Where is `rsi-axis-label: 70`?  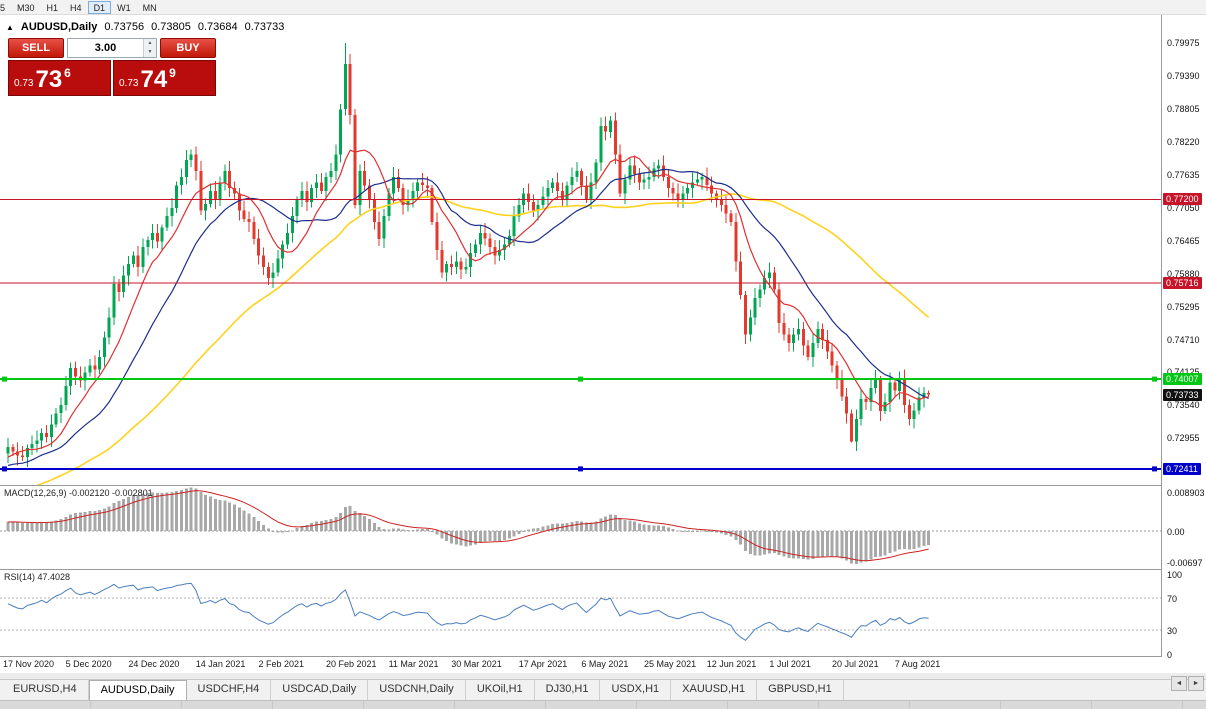 rsi-axis-label: 70 is located at coordinates (1172, 599).